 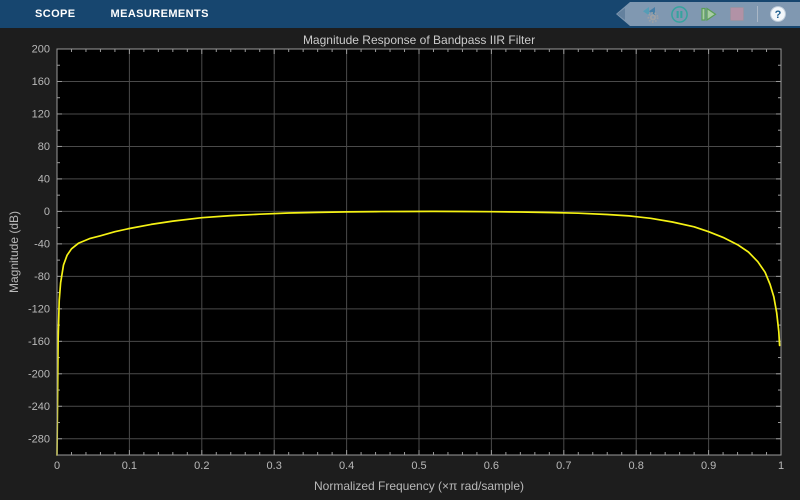 I want to click on svg-text: 0.9, so click(x=708, y=466).